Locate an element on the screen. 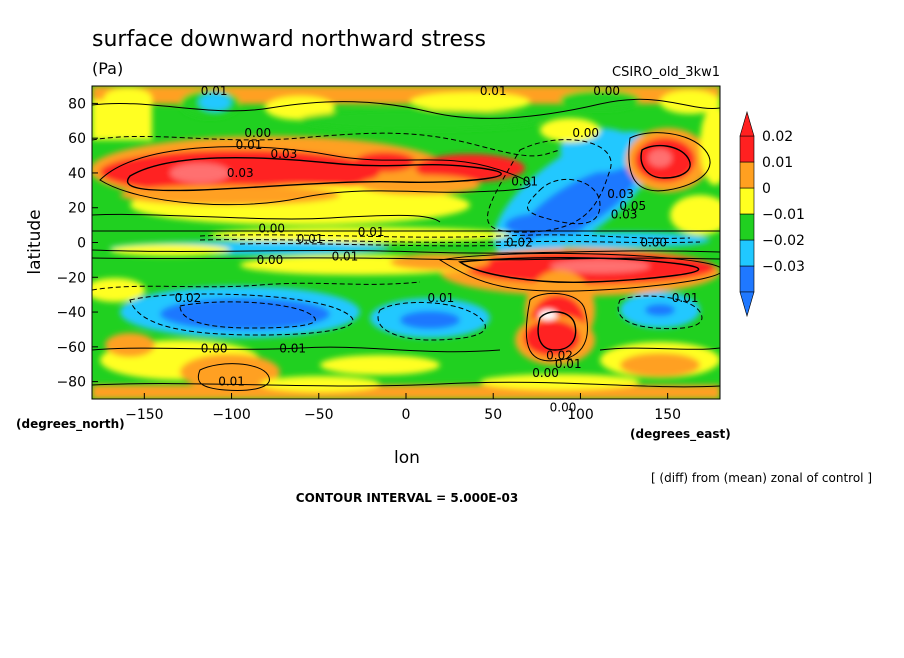  source-label: CSIRO_old_3kw1 is located at coordinates (666, 72).